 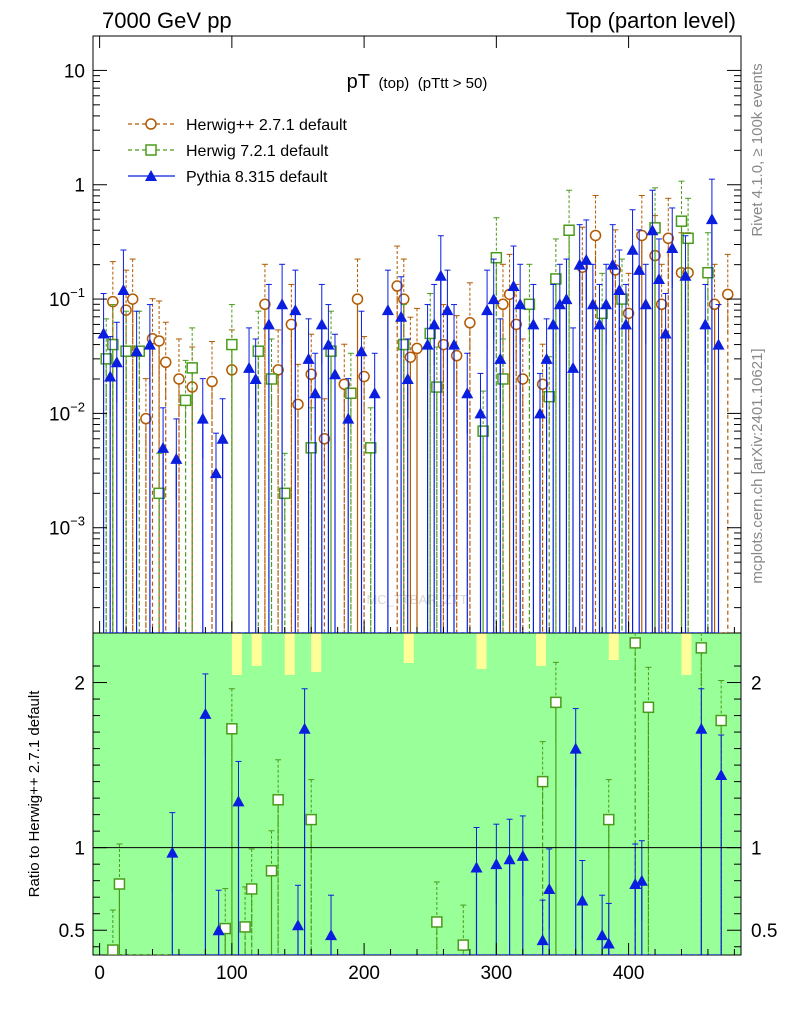 What do you see at coordinates (79, 849) in the screenshot?
I see `ratio-y-tick-label: 1` at bounding box center [79, 849].